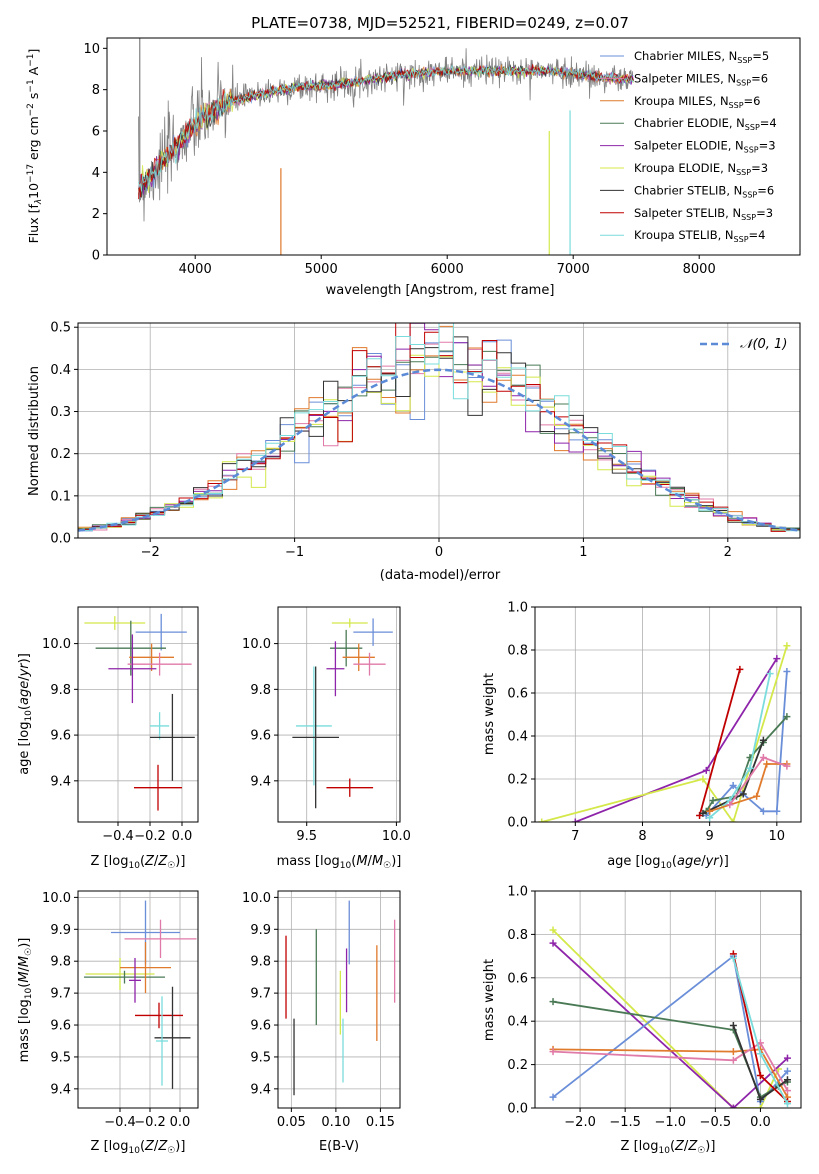 The image size is (819, 1174). What do you see at coordinates (517, 737) in the screenshot?
I see `y-tick-label: 0.4` at bounding box center [517, 737].